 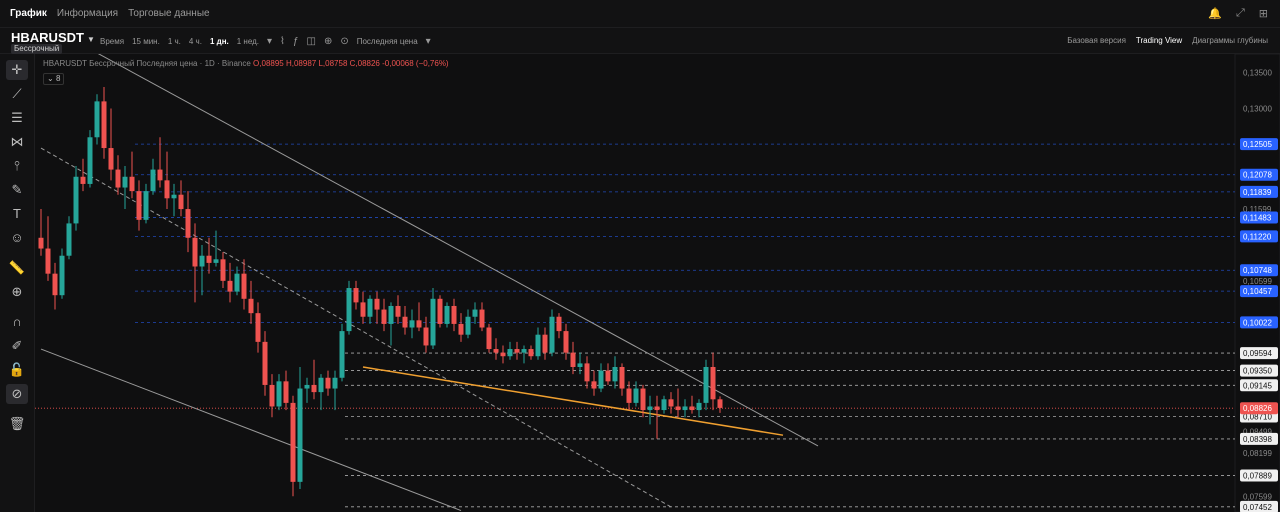 I want to click on pattern-icon: ⋈, so click(x=17, y=141).